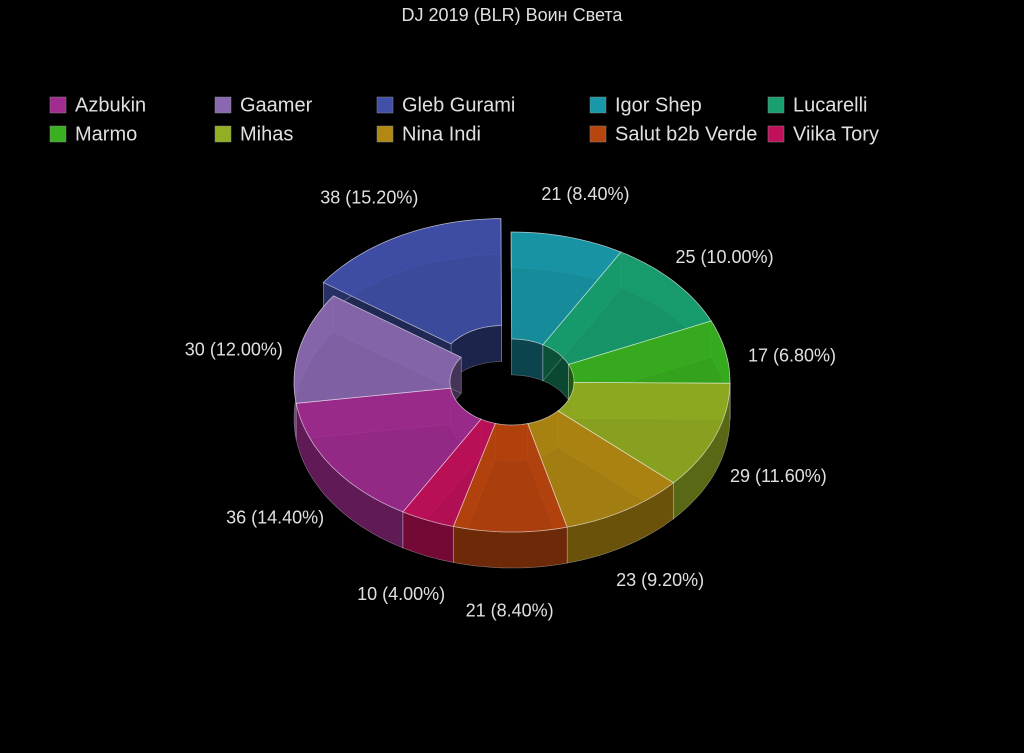 This screenshot has height=753, width=1024. I want to click on legend-label: Igor Shep, so click(658, 105).